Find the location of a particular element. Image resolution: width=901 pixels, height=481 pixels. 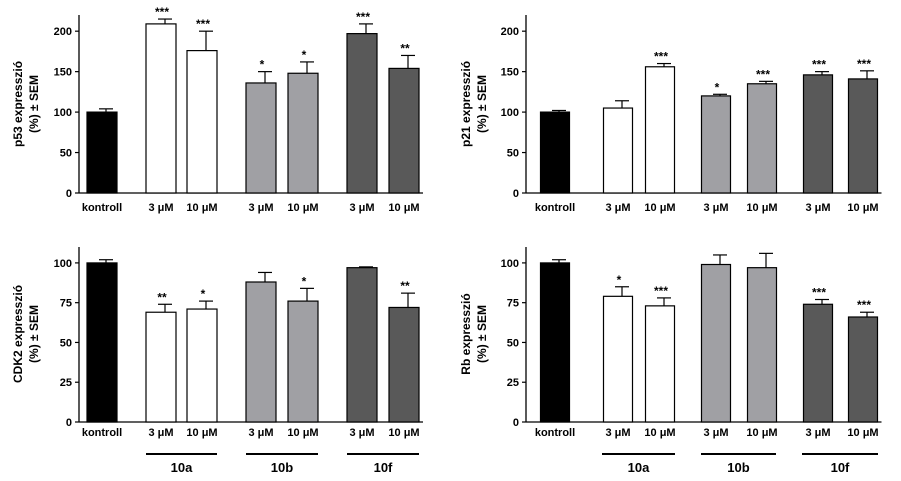

group-labels-2: 10a 10b 10f is located at coordinates (740, 464).